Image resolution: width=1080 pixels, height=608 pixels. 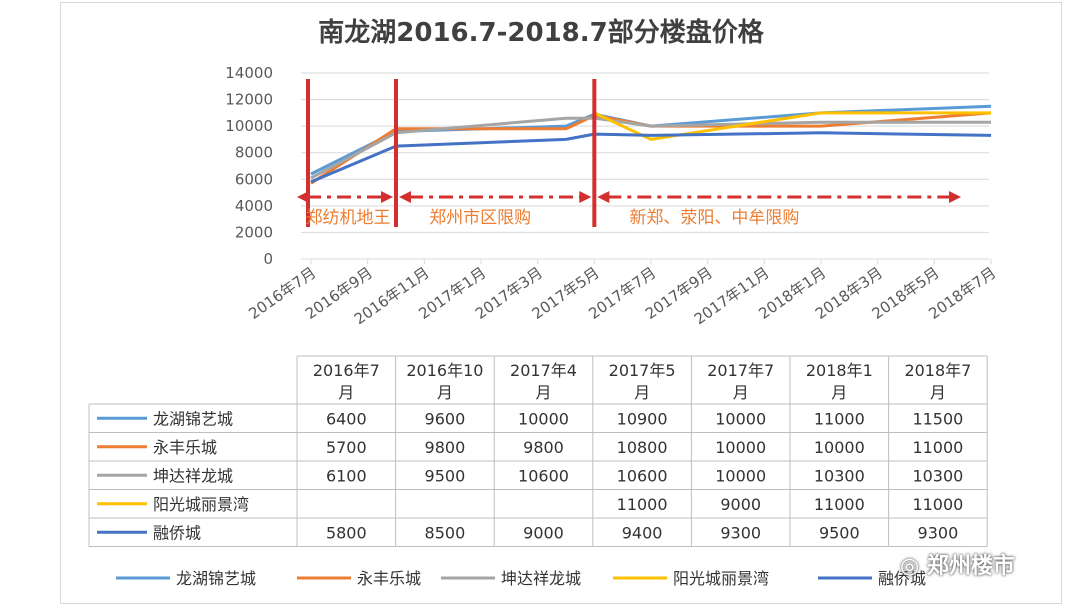 I want to click on y-tick-label: 4000, so click(x=254, y=206).